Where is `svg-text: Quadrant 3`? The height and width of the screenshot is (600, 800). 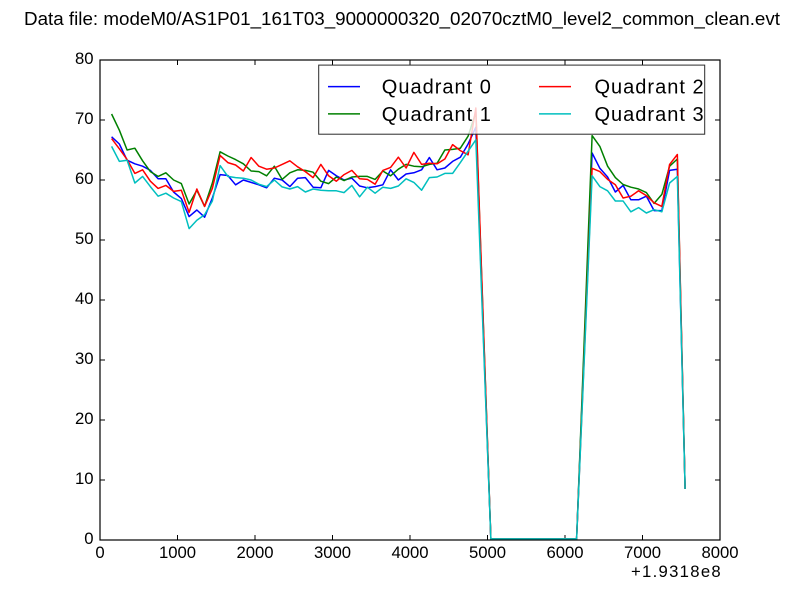
svg-text: Quadrant 3 is located at coordinates (650, 115).